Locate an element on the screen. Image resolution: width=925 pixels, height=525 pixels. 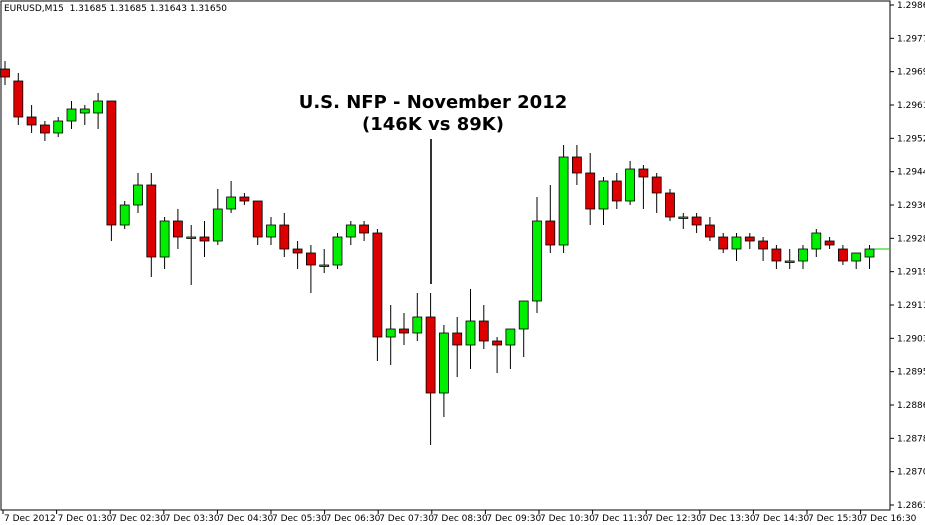
x-tick-label: 7 Dec 16:30 is located at coordinates (889, 519).